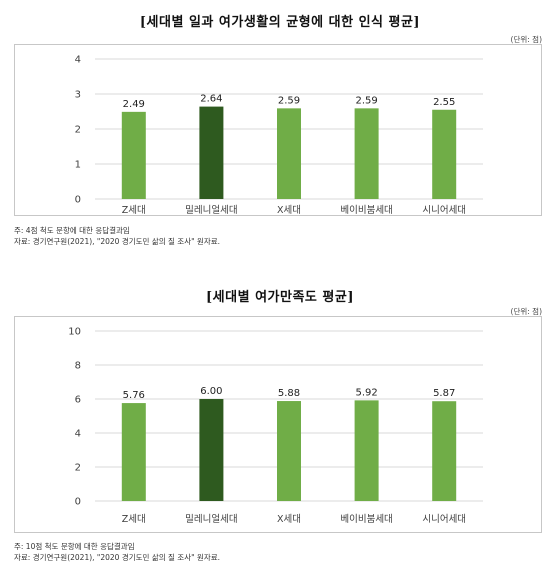 Image resolution: width=560 pixels, height=582 pixels. What do you see at coordinates (78, 95) in the screenshot?
I see `y-tick-label: 3` at bounding box center [78, 95].